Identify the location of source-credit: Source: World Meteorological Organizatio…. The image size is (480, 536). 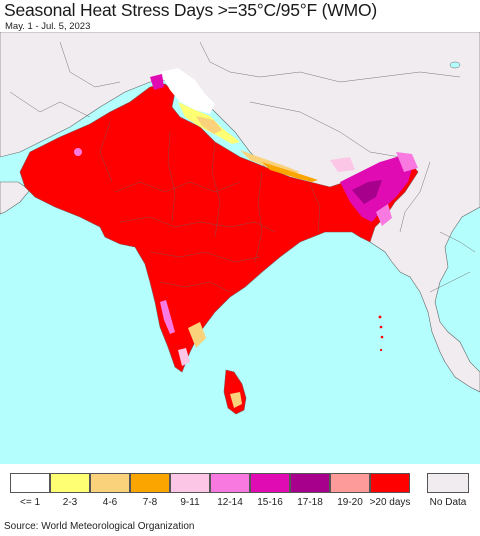
(99, 526).